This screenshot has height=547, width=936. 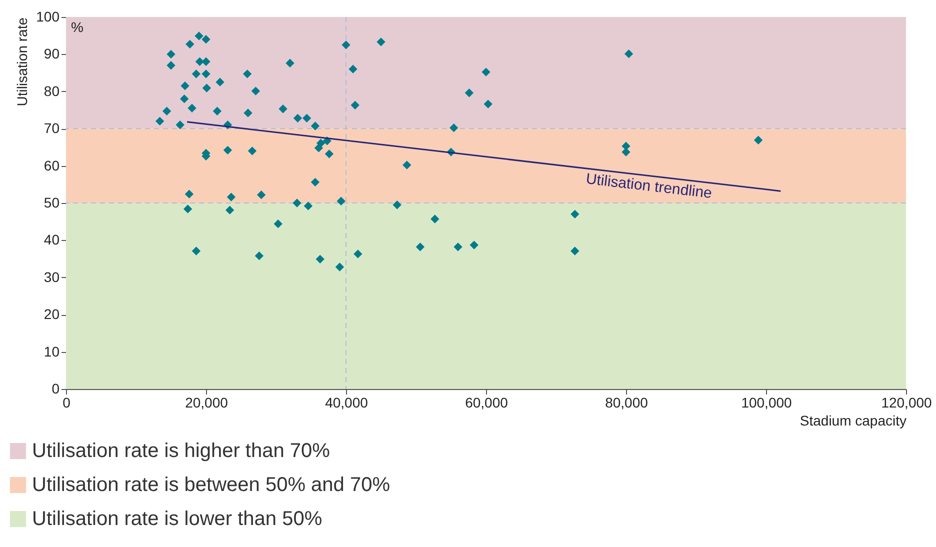 What do you see at coordinates (52, 128) in the screenshot?
I see `y-tick-label: 70` at bounding box center [52, 128].